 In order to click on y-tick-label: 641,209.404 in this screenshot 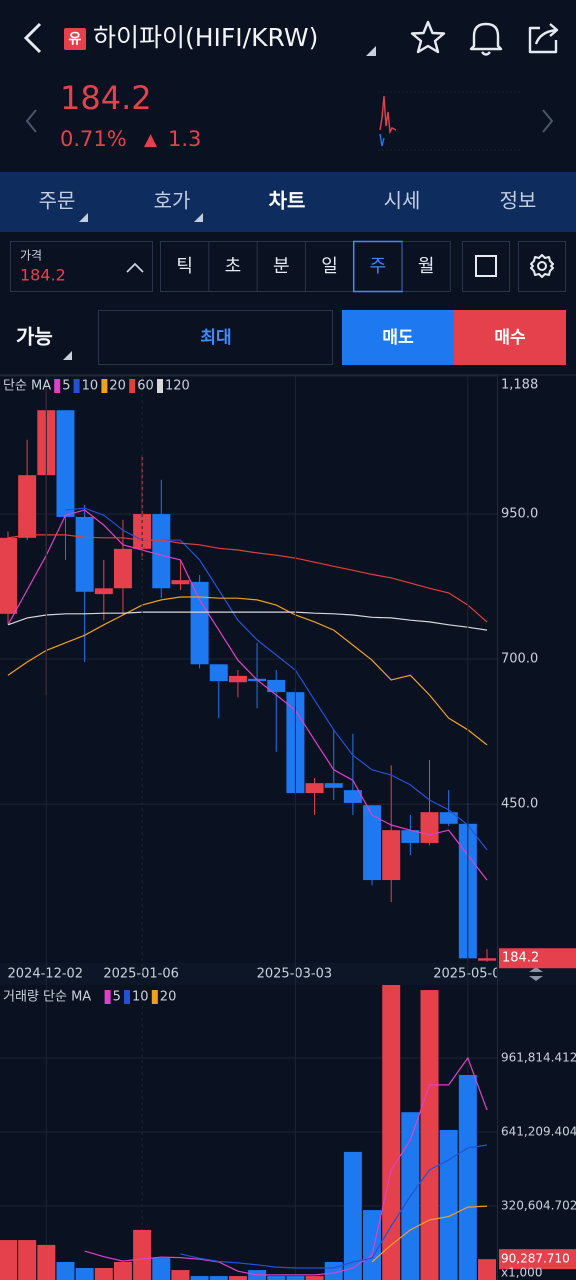, I will do `click(538, 1131)`.